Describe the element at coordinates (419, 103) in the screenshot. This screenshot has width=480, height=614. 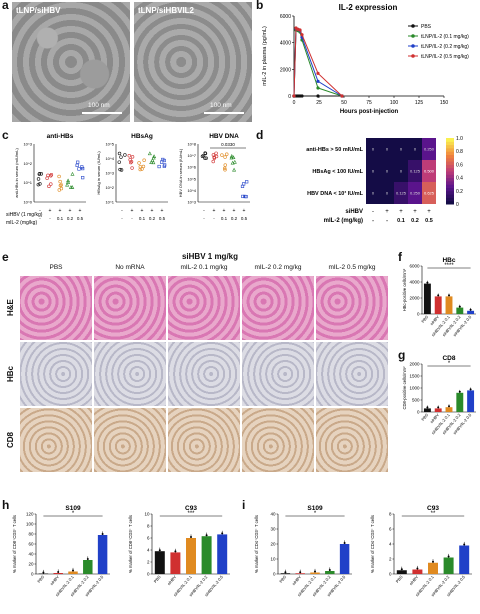
I see `x-tick-label: 125` at that location.